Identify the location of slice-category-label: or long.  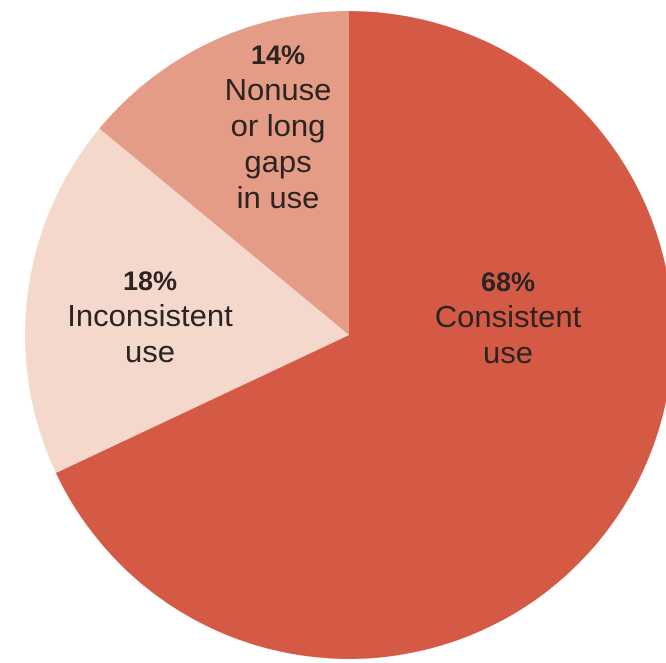
(278, 125).